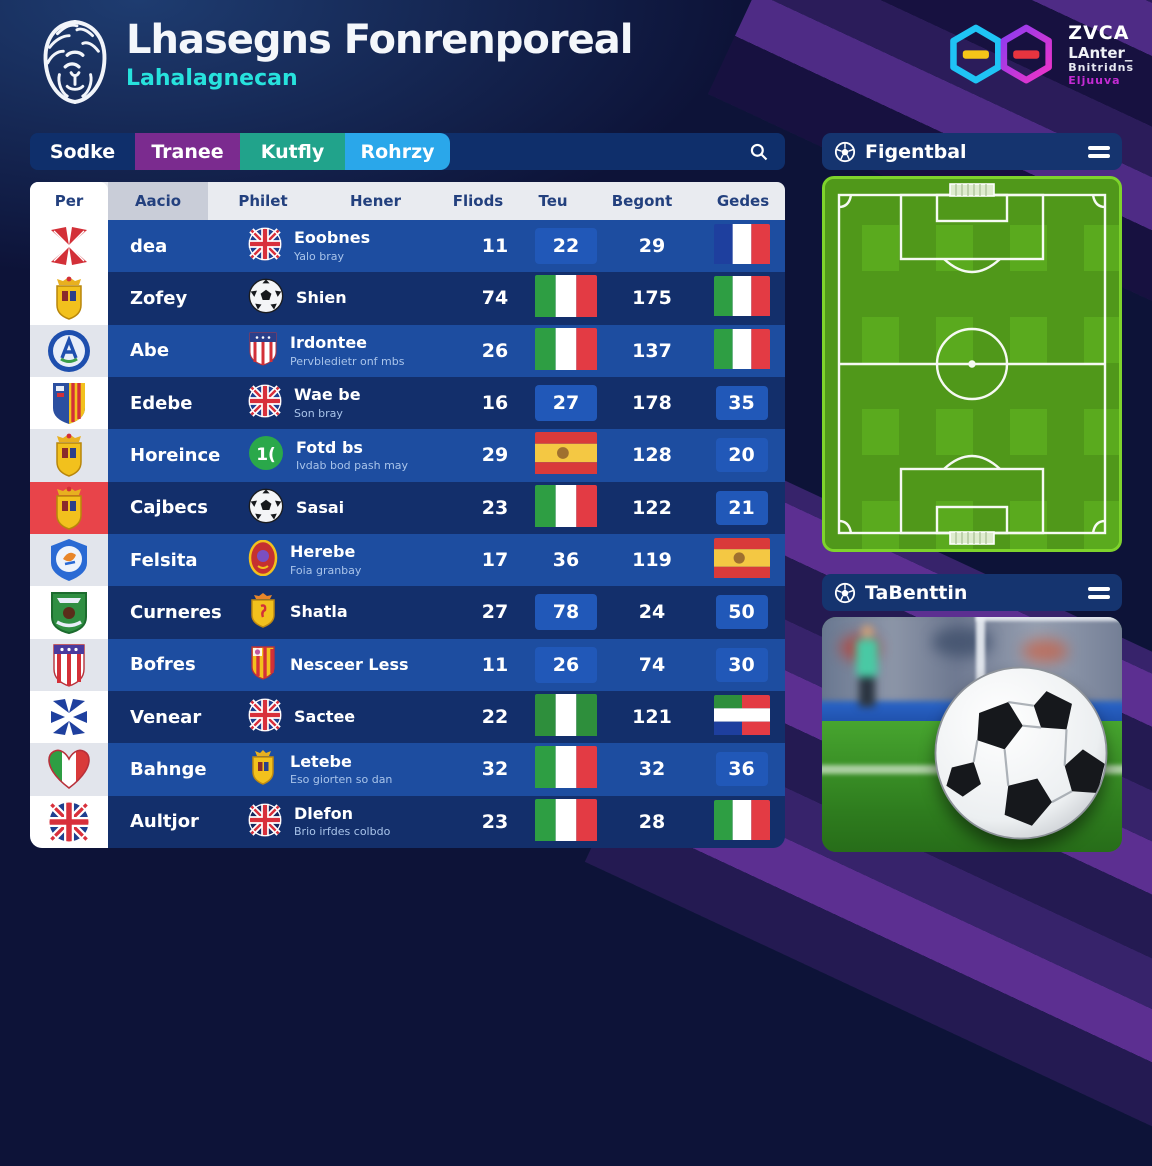  What do you see at coordinates (652, 769) in the screenshot?
I see `begont-value: 32` at bounding box center [652, 769].